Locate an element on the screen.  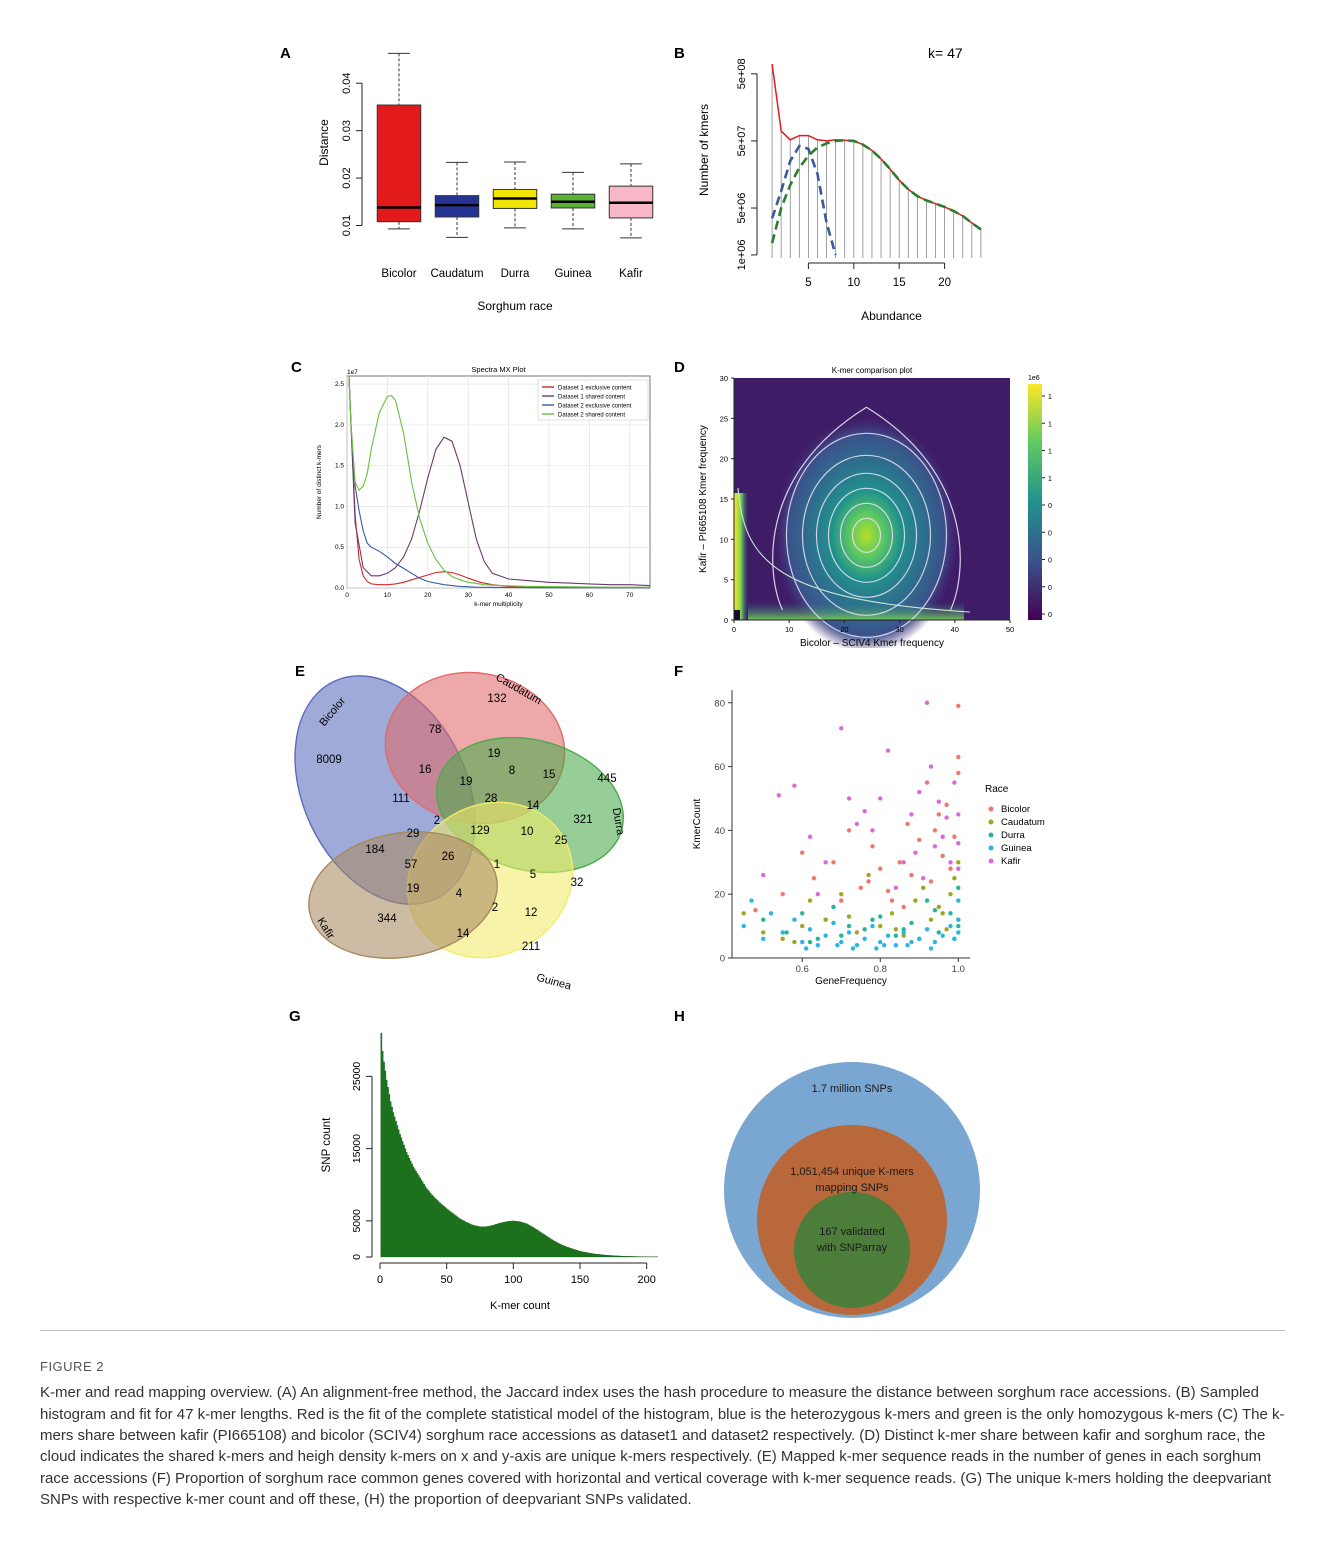
y-tick-label: 5e+07 is located at coordinates (742, 140).